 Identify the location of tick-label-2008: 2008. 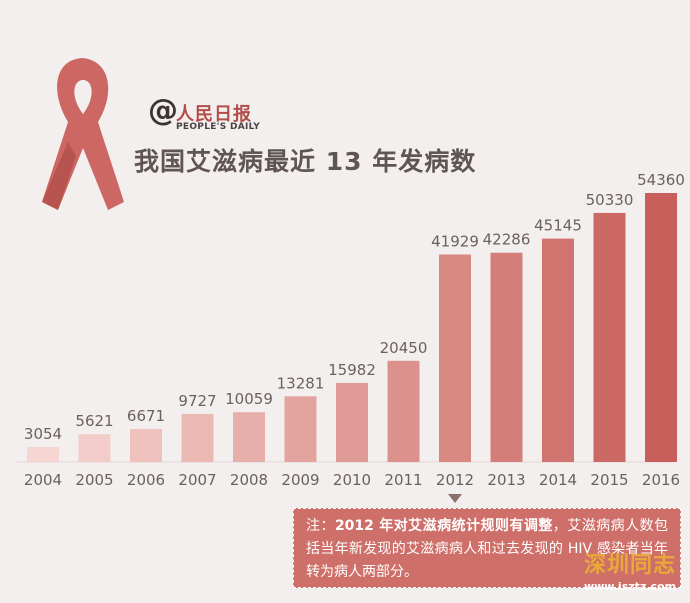
(249, 480).